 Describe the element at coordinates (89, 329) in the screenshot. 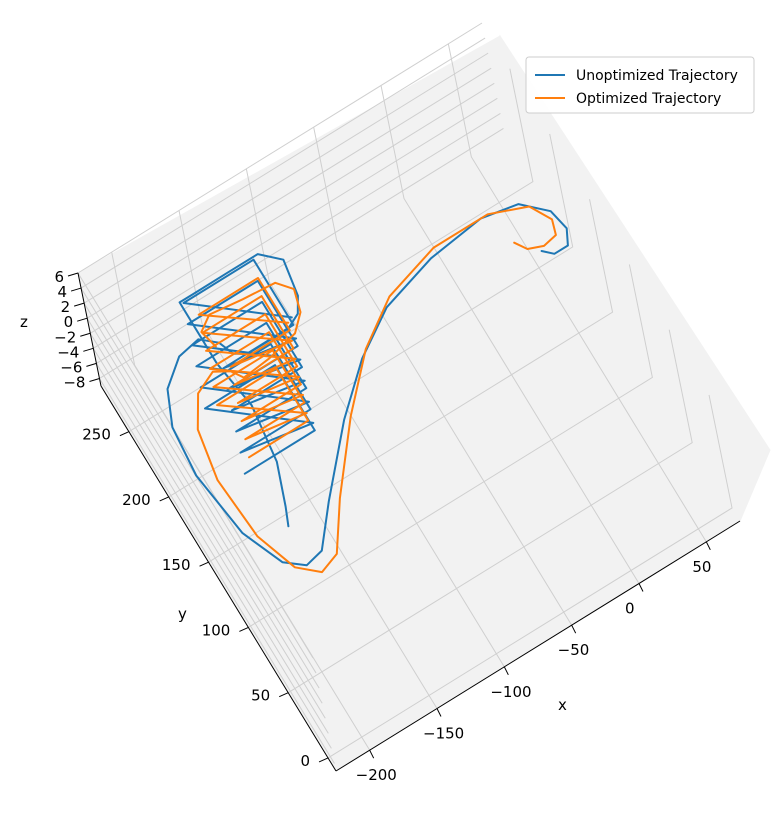

I see `z-axis-line` at that location.